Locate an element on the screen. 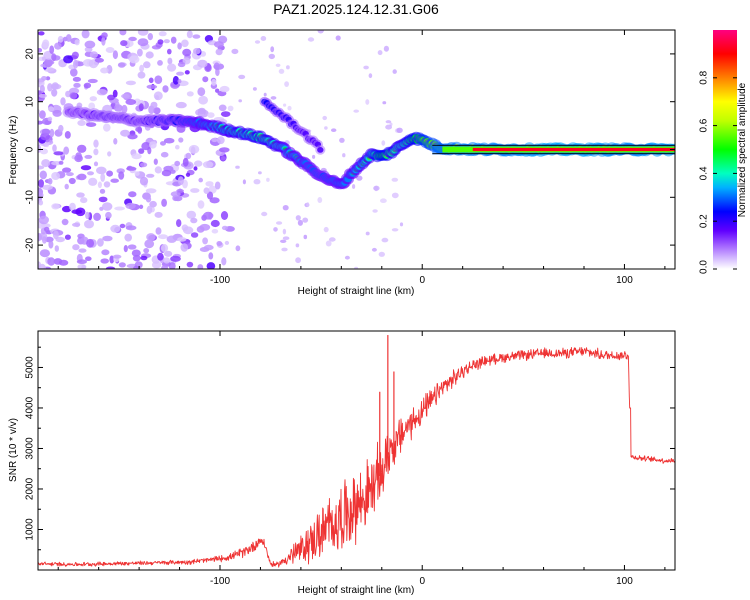 This screenshot has height=600, width=750. snr-x-tick-label: 100 is located at coordinates (624, 581).